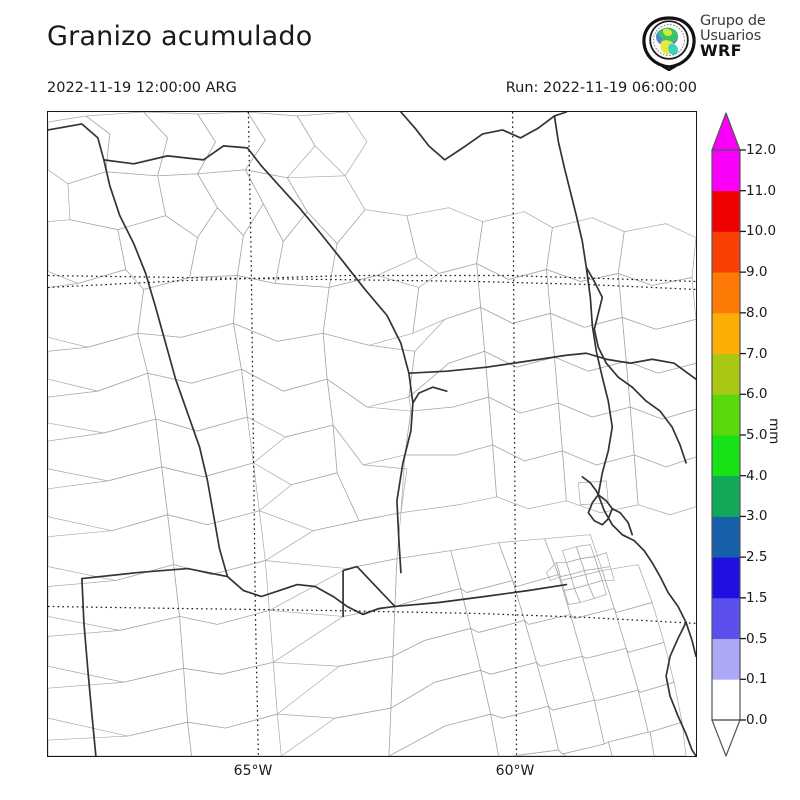 The width and height of the screenshot is (800, 800). Describe the element at coordinates (669, 43) in the screenshot. I see `globe-emblem-icon` at that location.